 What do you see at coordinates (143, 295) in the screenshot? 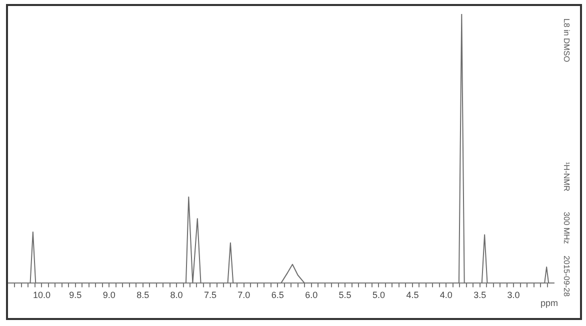
I see `x-tick-label: 8.5` at bounding box center [143, 295].